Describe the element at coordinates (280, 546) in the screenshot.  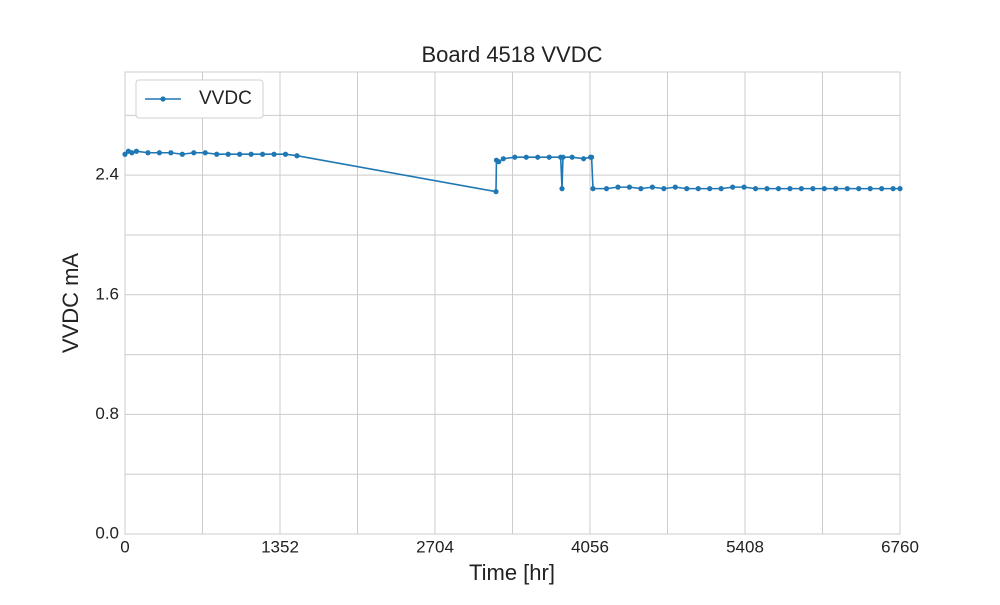
I see `x-tick-label: 1352` at that location.